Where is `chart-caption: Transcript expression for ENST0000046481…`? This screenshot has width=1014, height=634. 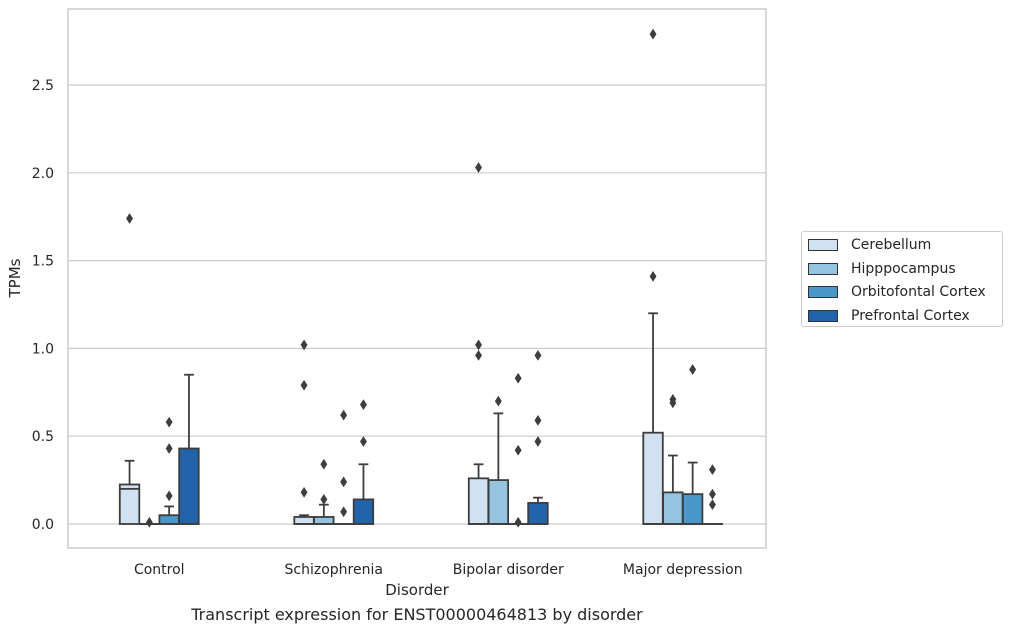 chart-caption: Transcript expression for ENST0000046481… is located at coordinates (417, 614).